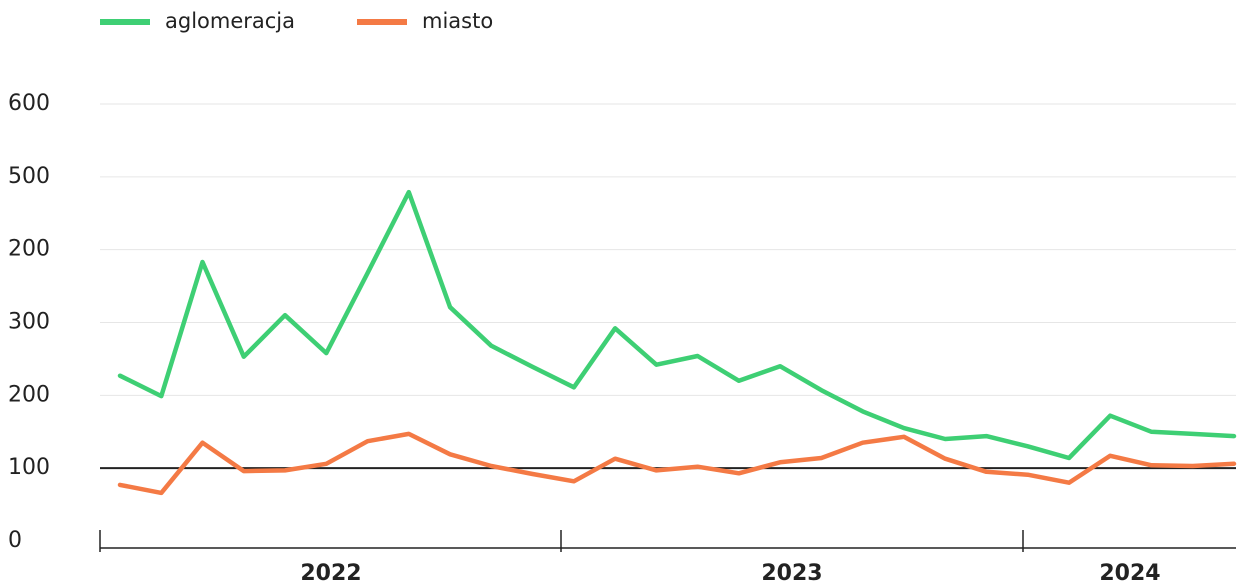 This screenshot has height=585, width=1242. Describe the element at coordinates (330, 573) in the screenshot. I see `x-group-label: 2022` at that location.